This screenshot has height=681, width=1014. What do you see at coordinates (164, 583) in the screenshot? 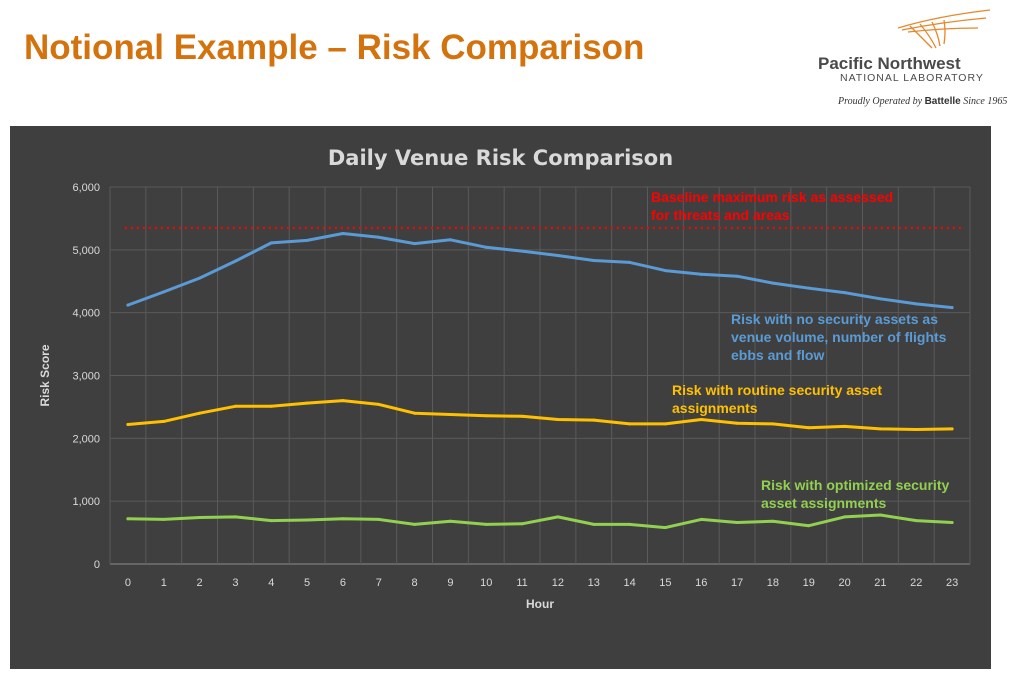
I see `x-tick-label: 1` at bounding box center [164, 583].